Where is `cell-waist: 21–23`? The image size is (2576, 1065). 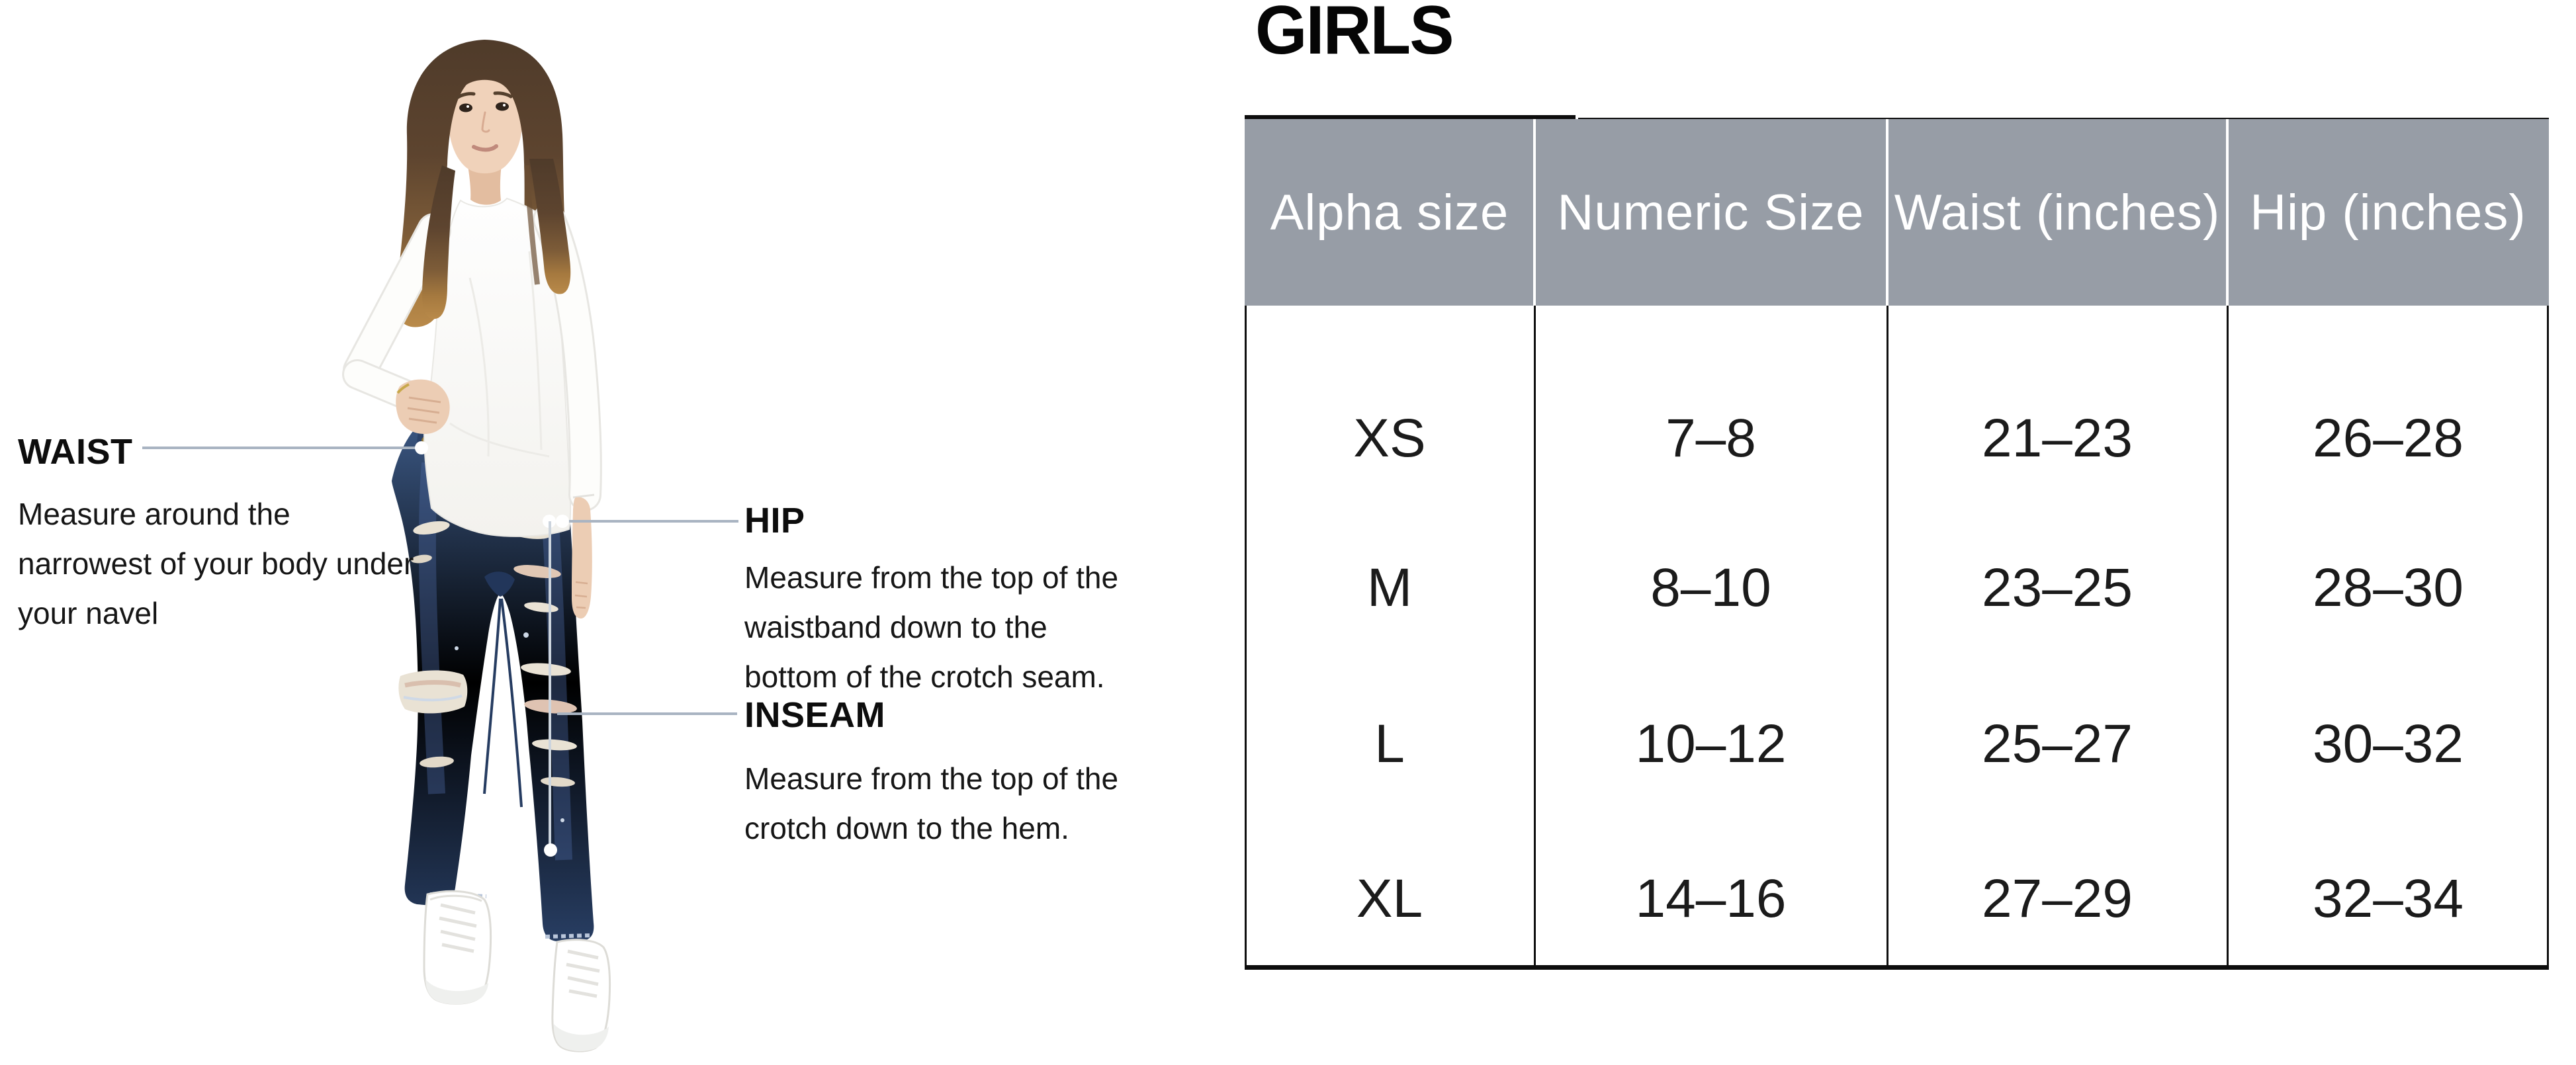
cell-waist: 21–23 is located at coordinates (2057, 438).